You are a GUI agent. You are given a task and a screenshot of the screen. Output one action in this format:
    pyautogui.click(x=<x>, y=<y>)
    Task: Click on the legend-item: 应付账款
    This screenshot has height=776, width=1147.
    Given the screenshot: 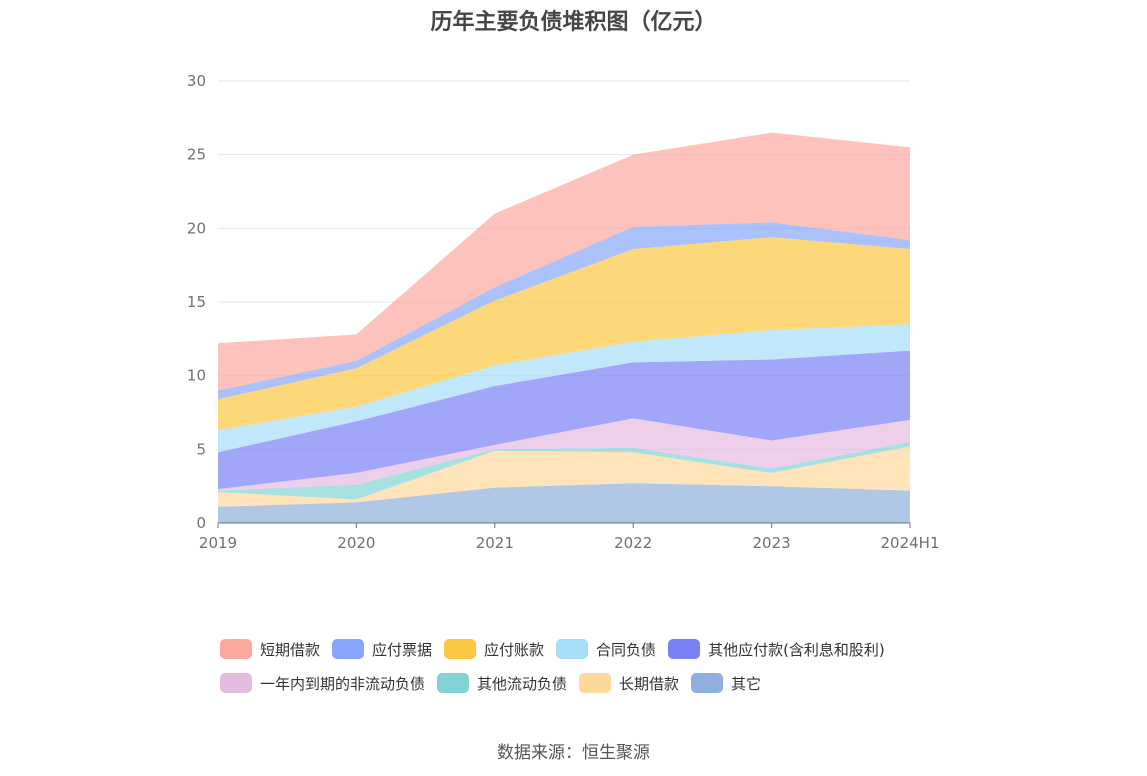 What is the action you would take?
    pyautogui.click(x=494, y=649)
    